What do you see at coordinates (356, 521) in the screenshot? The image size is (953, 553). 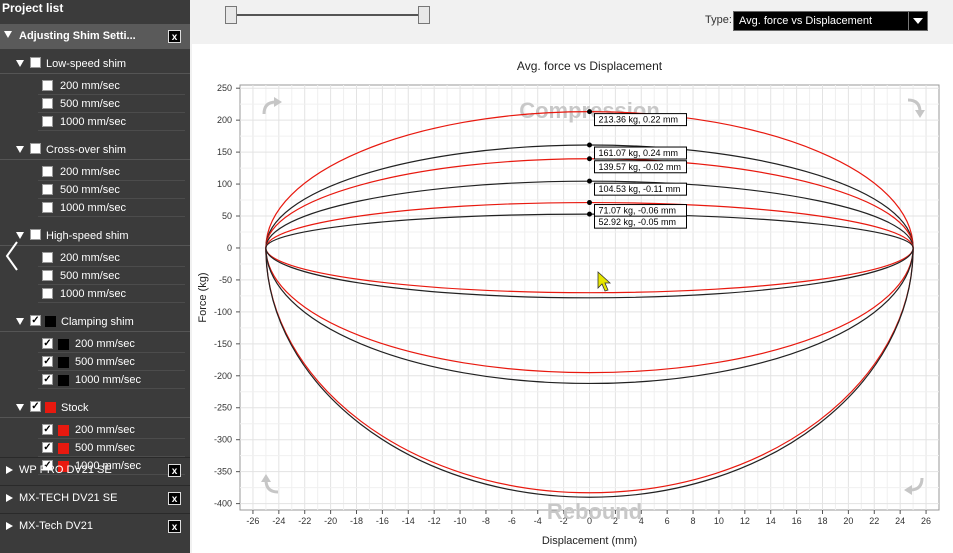 I see `x-tick-label: -18` at bounding box center [356, 521].